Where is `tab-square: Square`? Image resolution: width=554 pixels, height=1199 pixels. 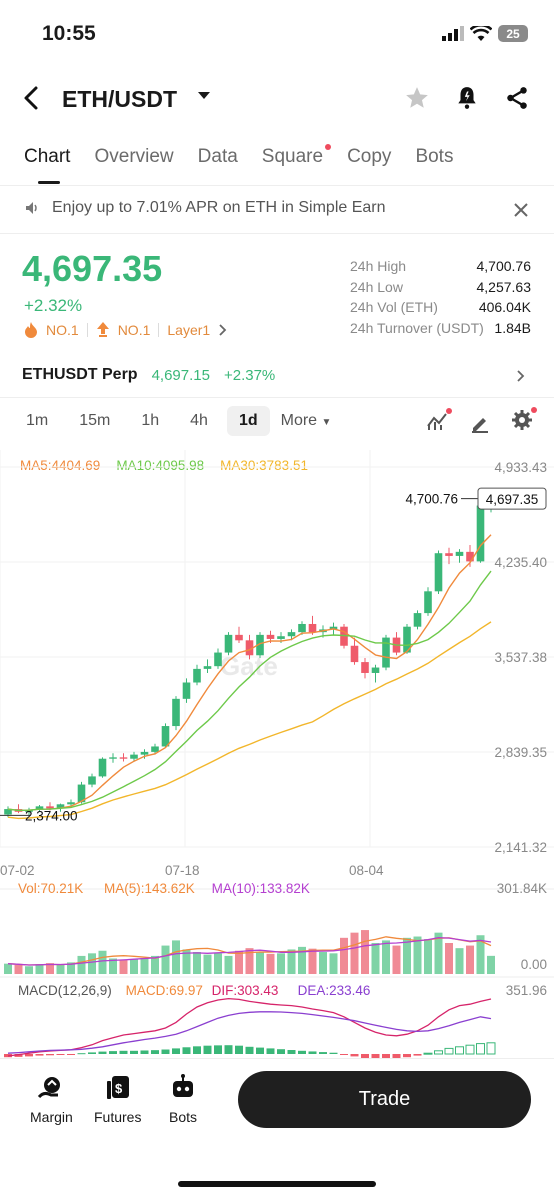 tab-square: Square is located at coordinates (296, 156).